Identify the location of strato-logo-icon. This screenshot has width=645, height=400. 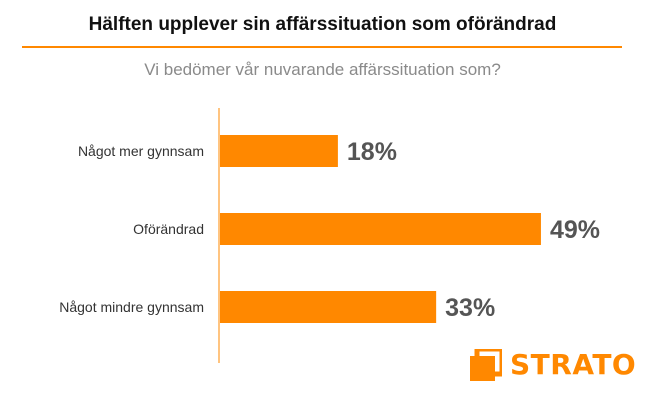
(486, 365).